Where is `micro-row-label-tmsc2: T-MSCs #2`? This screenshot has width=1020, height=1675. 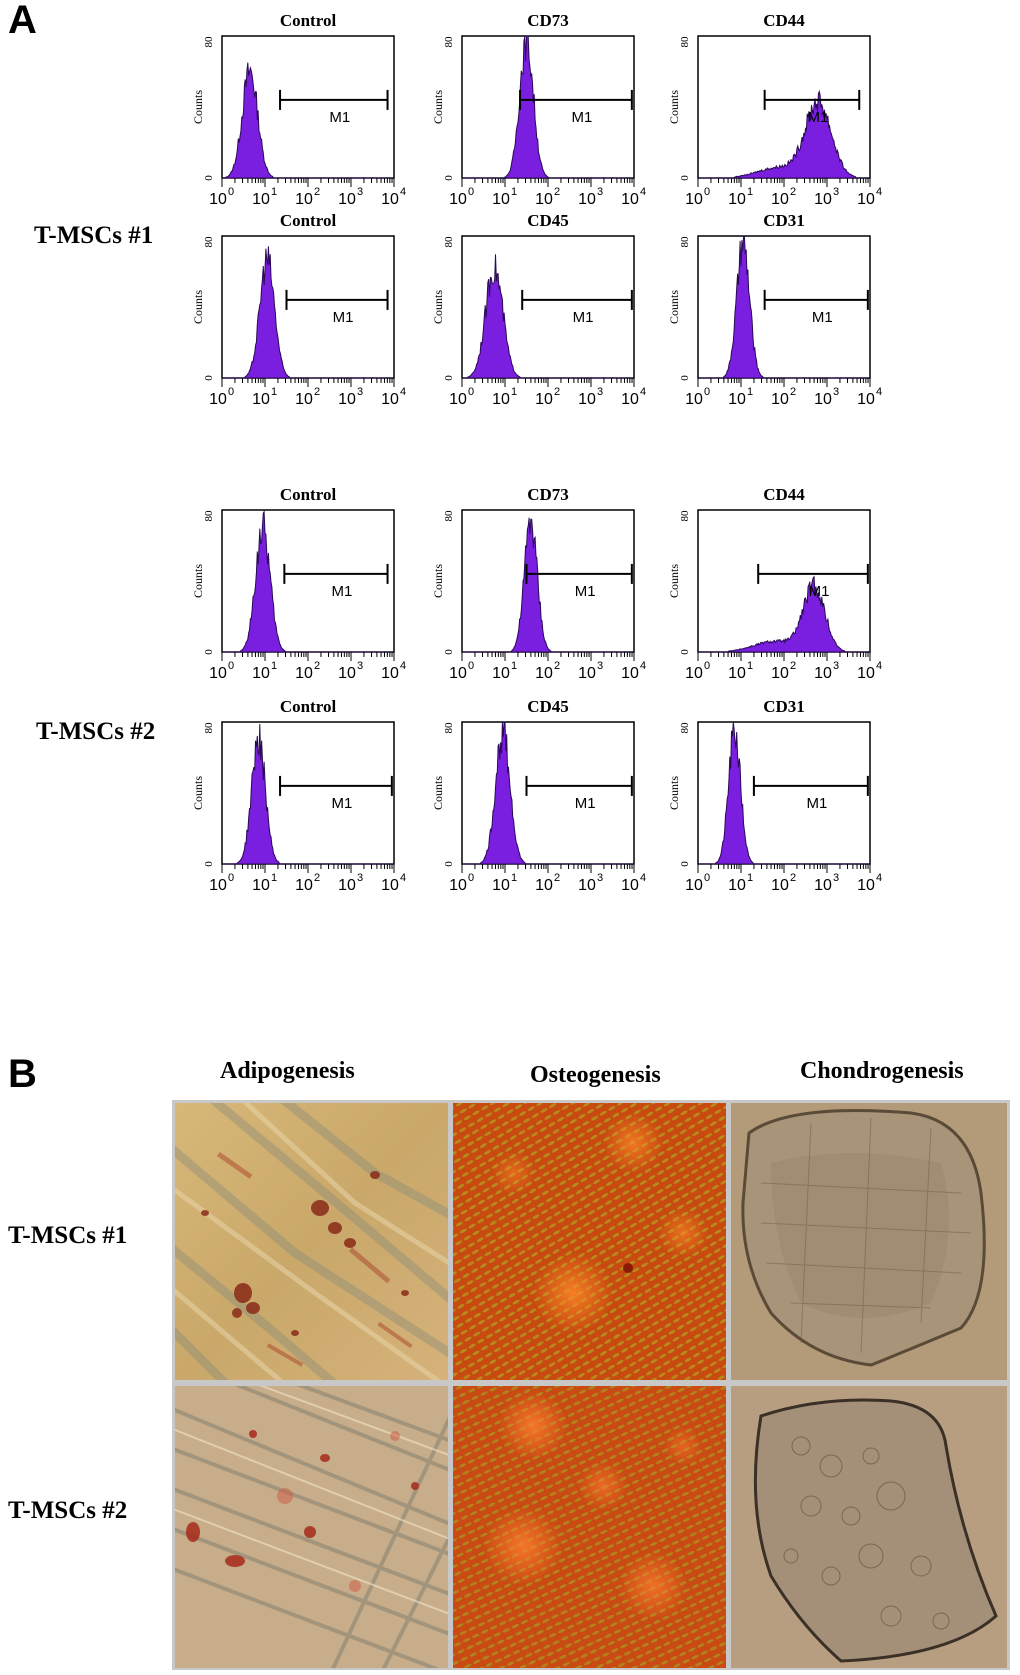
micro-row-label-tmsc2: T-MSCs #2 is located at coordinates (68, 1510).